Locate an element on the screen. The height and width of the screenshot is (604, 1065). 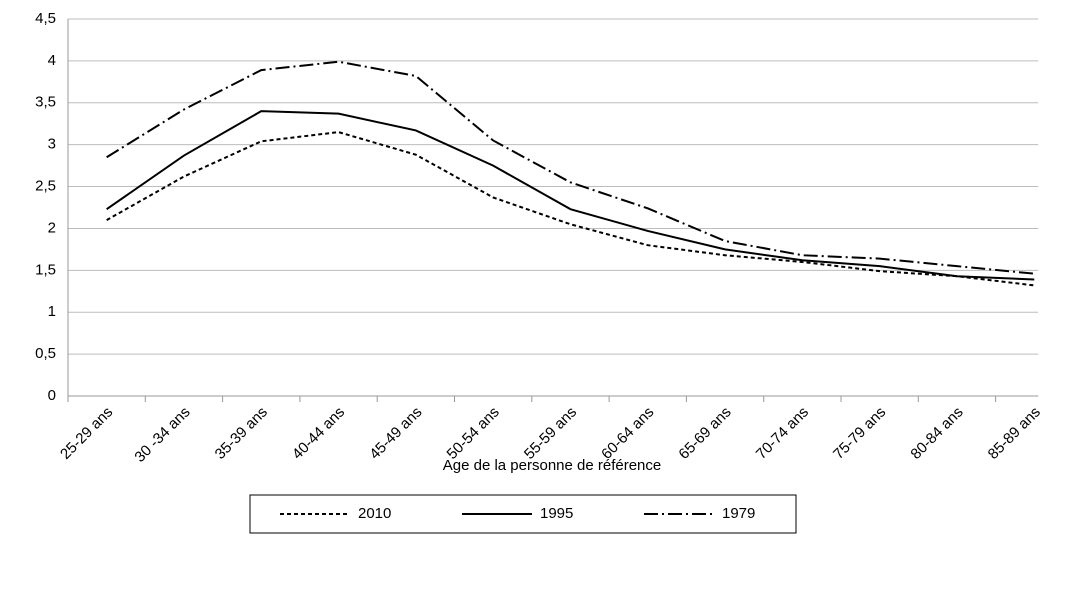
y-tick-label: 4,5 is located at coordinates (45, 18).